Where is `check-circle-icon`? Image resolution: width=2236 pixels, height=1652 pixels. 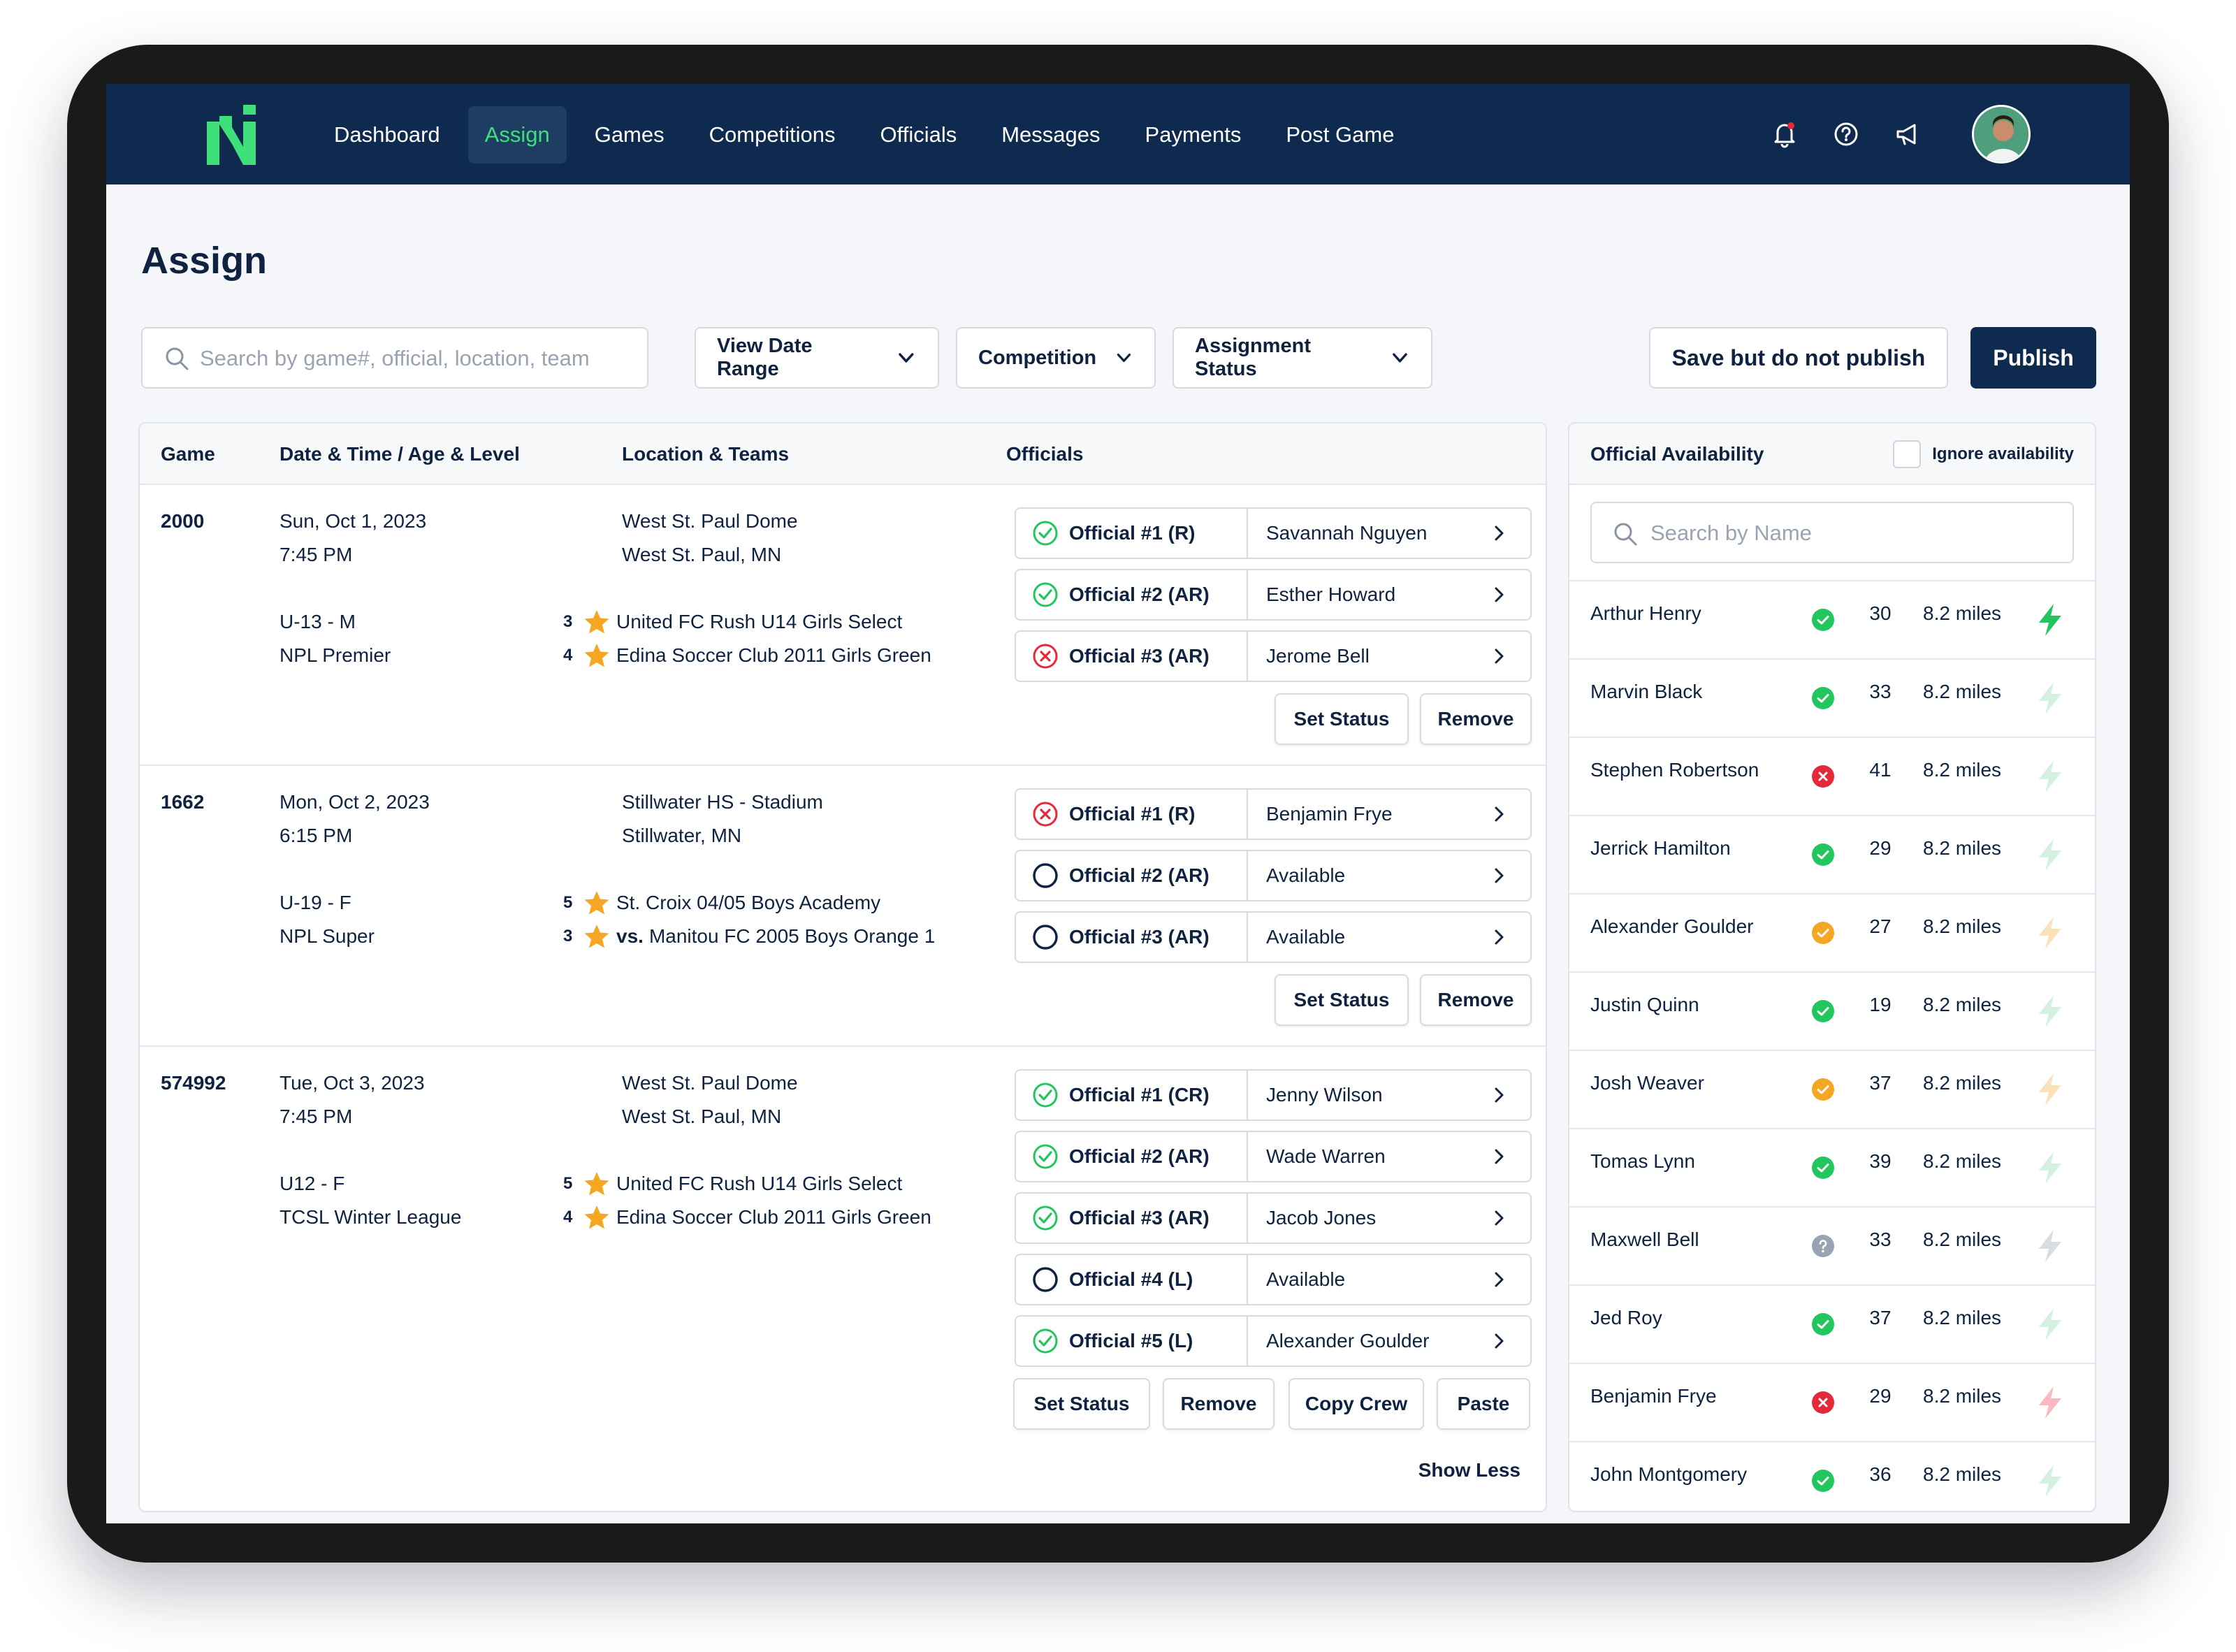 check-circle-icon is located at coordinates (1045, 1095).